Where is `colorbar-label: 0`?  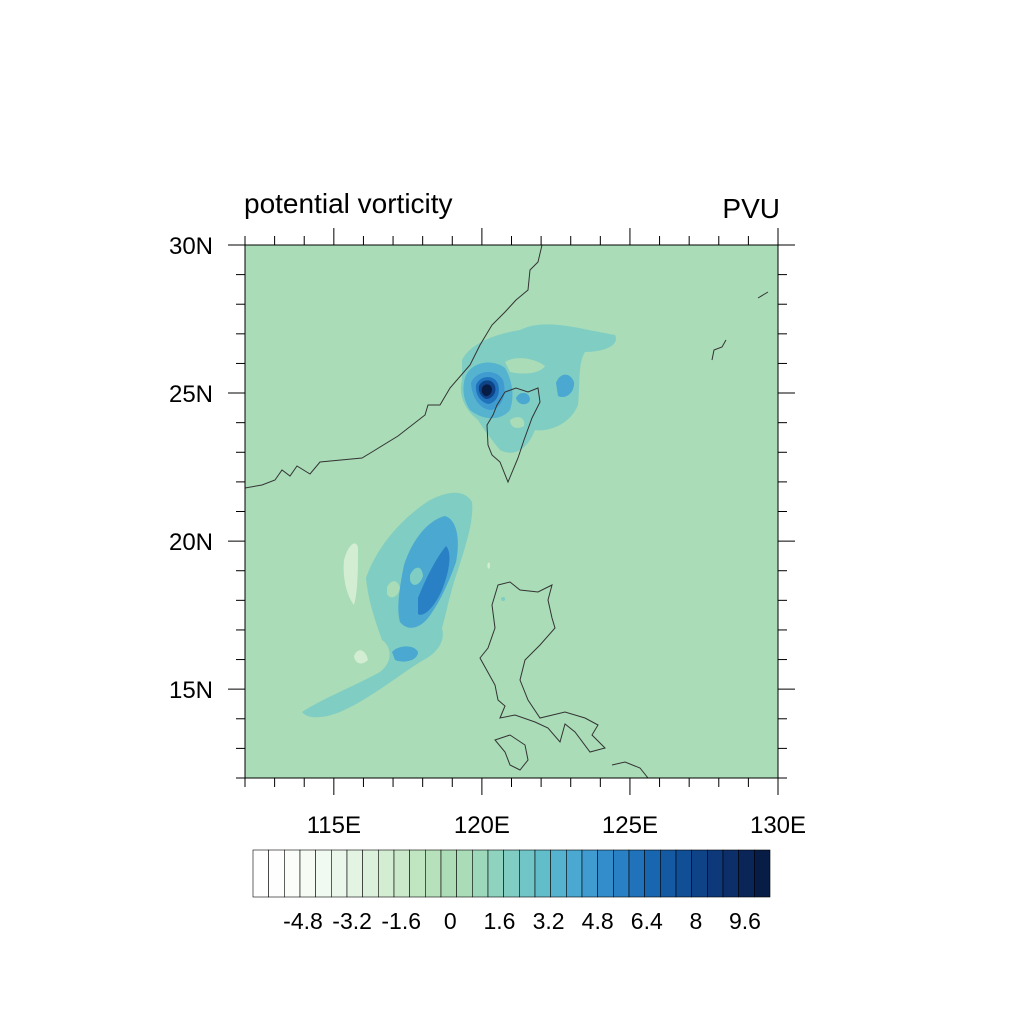 colorbar-label: 0 is located at coordinates (450, 921).